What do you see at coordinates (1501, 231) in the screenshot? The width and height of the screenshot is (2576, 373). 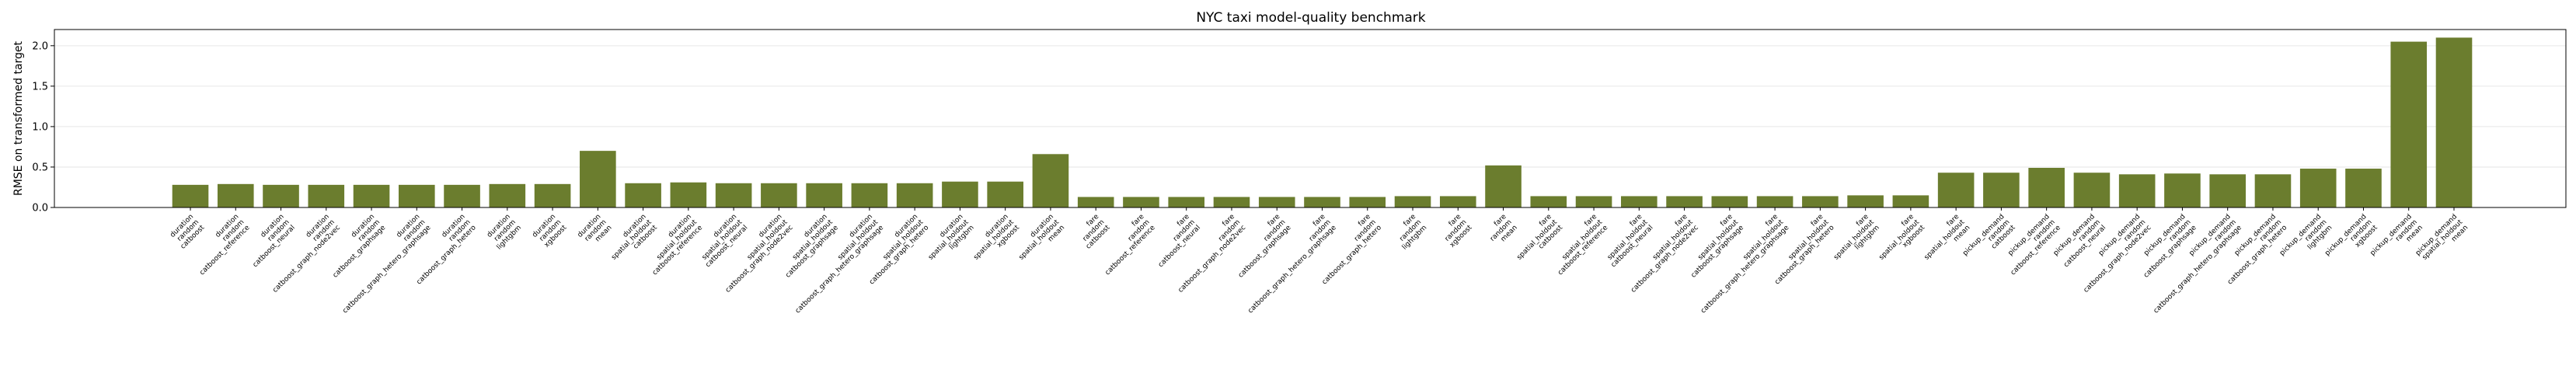 I see `x-tick-label: farerandommean` at bounding box center [1501, 231].